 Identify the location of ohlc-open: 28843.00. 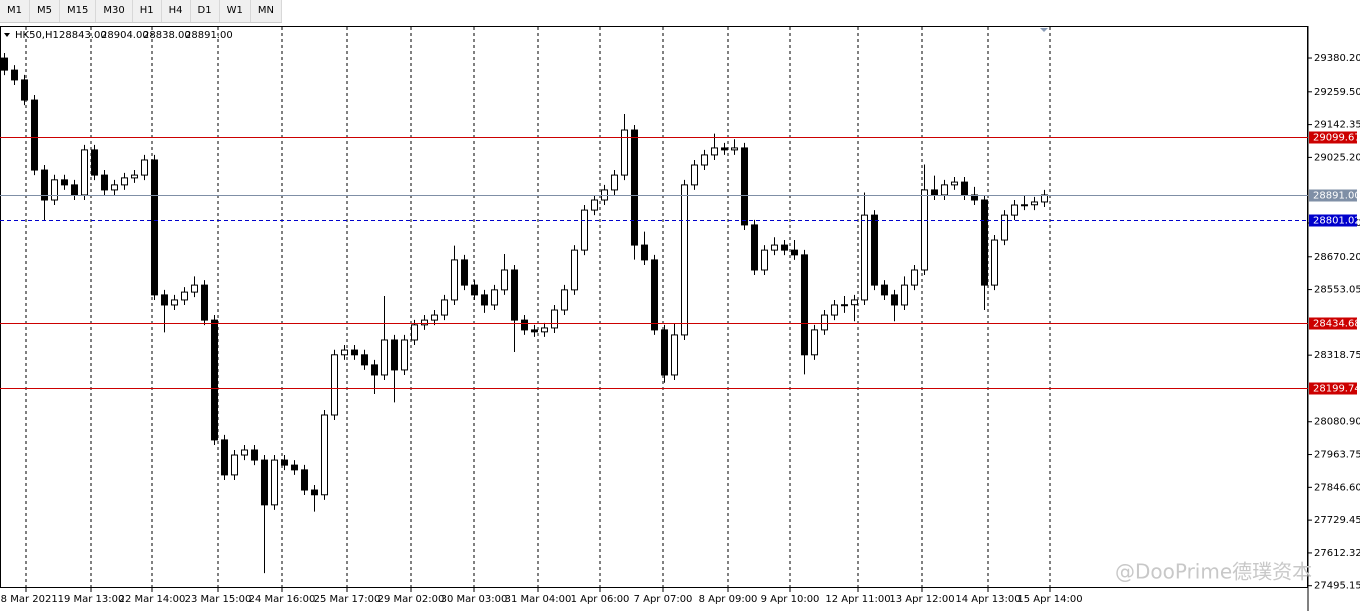
(83, 35).